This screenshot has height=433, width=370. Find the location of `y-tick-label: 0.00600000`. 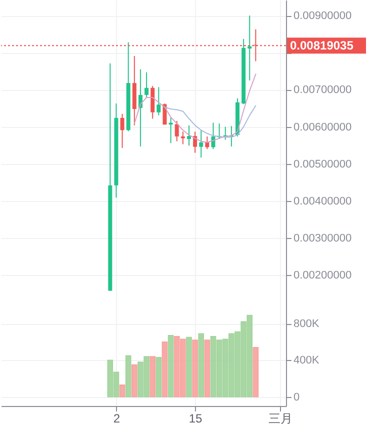

y-tick-label: 0.00600000 is located at coordinates (323, 127).